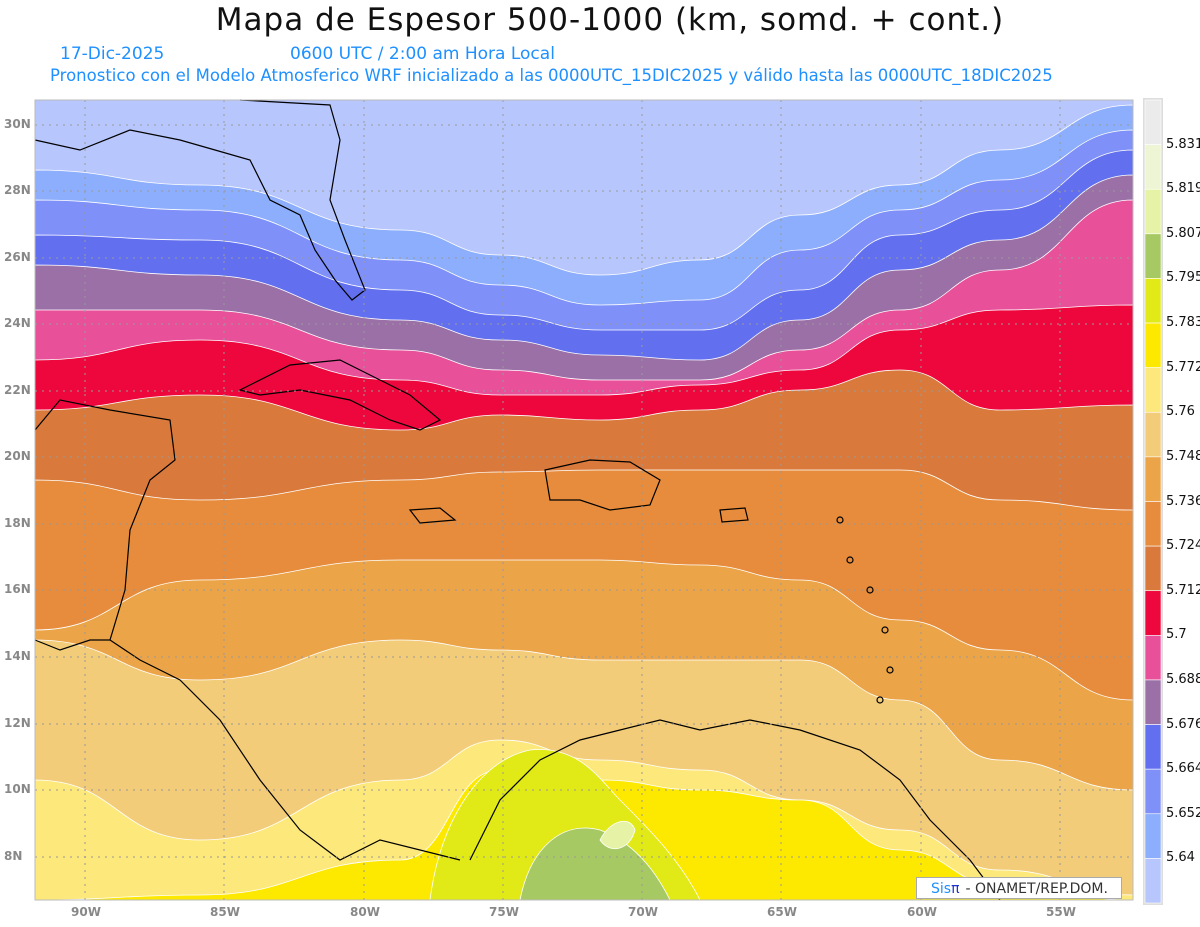 This screenshot has width=1200, height=927. Describe the element at coordinates (1180, 858) in the screenshot. I see `colorbar-label: 5.64` at that location.